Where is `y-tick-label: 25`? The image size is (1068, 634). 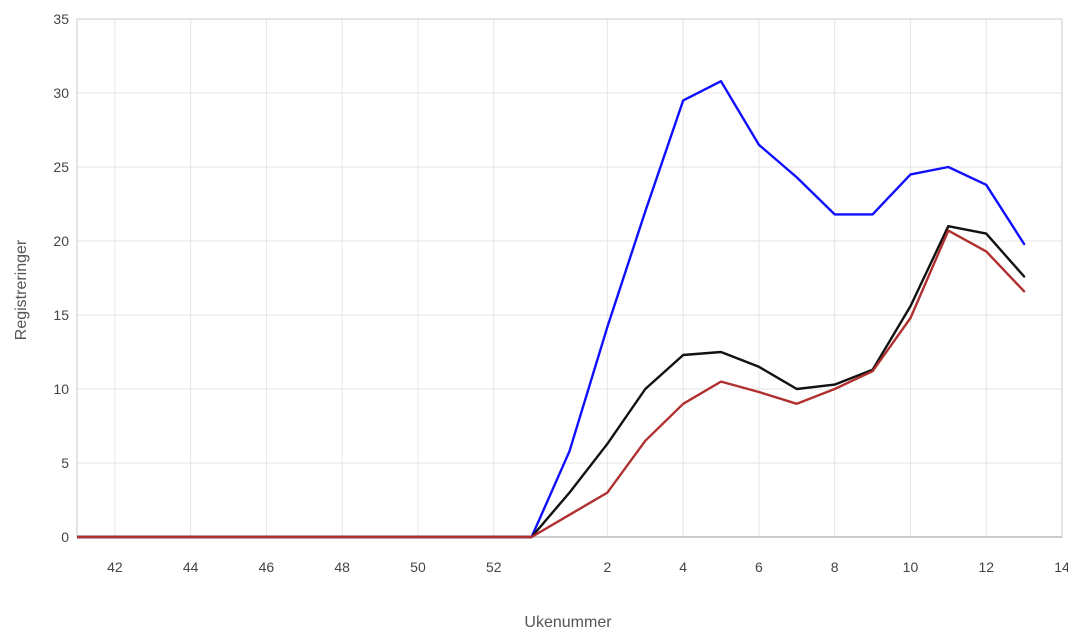
y-tick-label: 25 is located at coordinates (61, 167).